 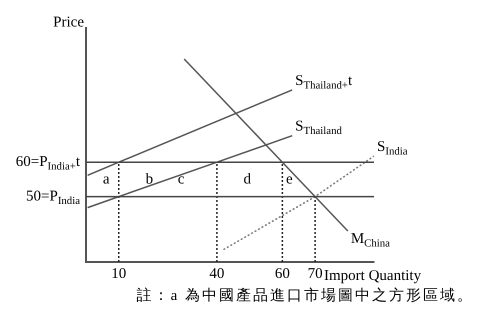 I want to click on annotation: c, so click(x=181, y=179).